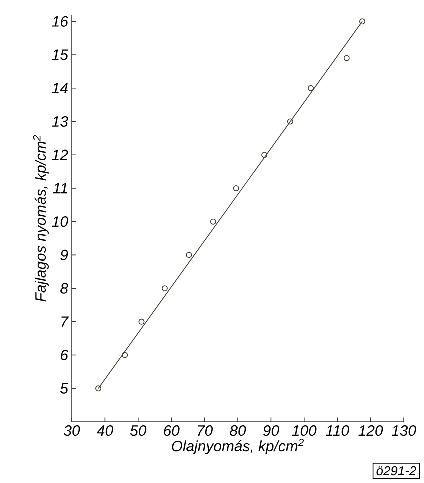 This screenshot has width=424, height=483. What do you see at coordinates (371, 431) in the screenshot?
I see `x-tick-label: 120` at bounding box center [371, 431].